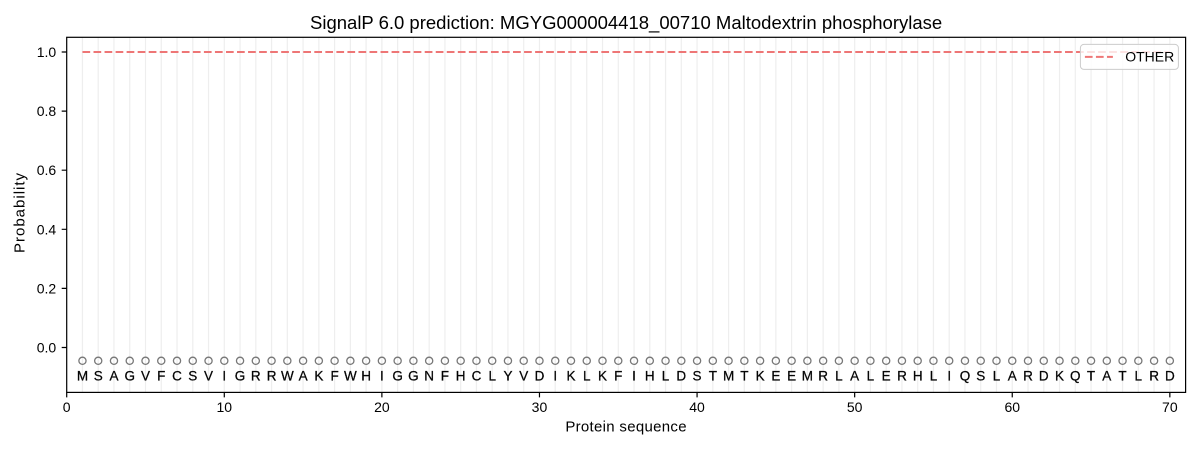  What do you see at coordinates (382, 407) in the screenshot?
I see `svg-text: 20` at bounding box center [382, 407].